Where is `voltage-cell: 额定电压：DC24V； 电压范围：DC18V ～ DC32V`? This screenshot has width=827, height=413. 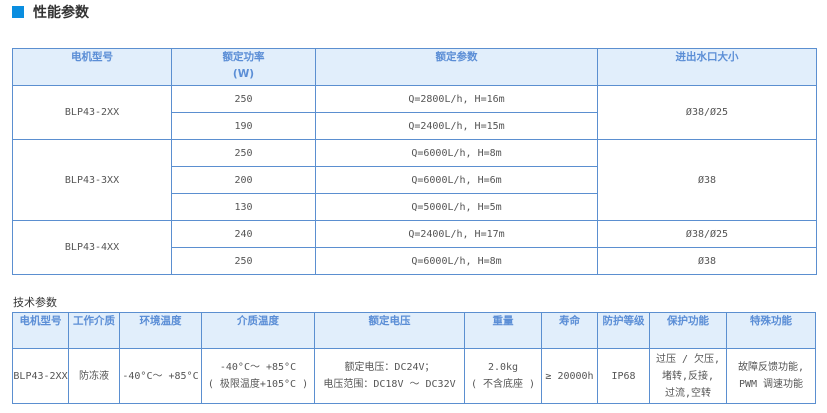 voltage-cell: 额定电压：DC24V； 电压范围：DC18V ～ DC32V is located at coordinates (389, 376).